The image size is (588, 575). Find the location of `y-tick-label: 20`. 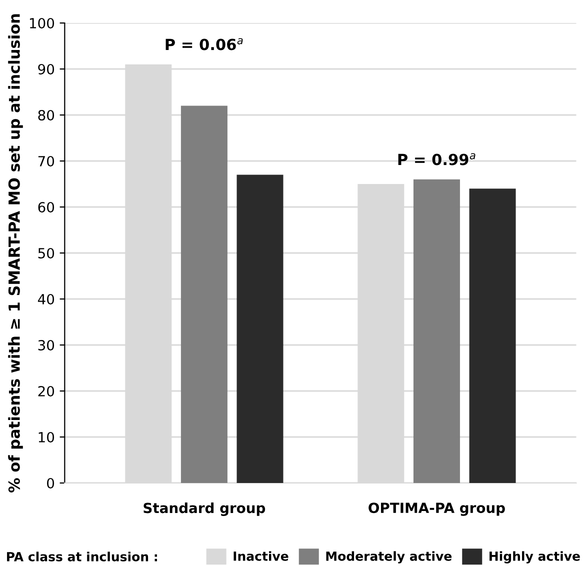

y-tick-label: 20 is located at coordinates (46, 391).